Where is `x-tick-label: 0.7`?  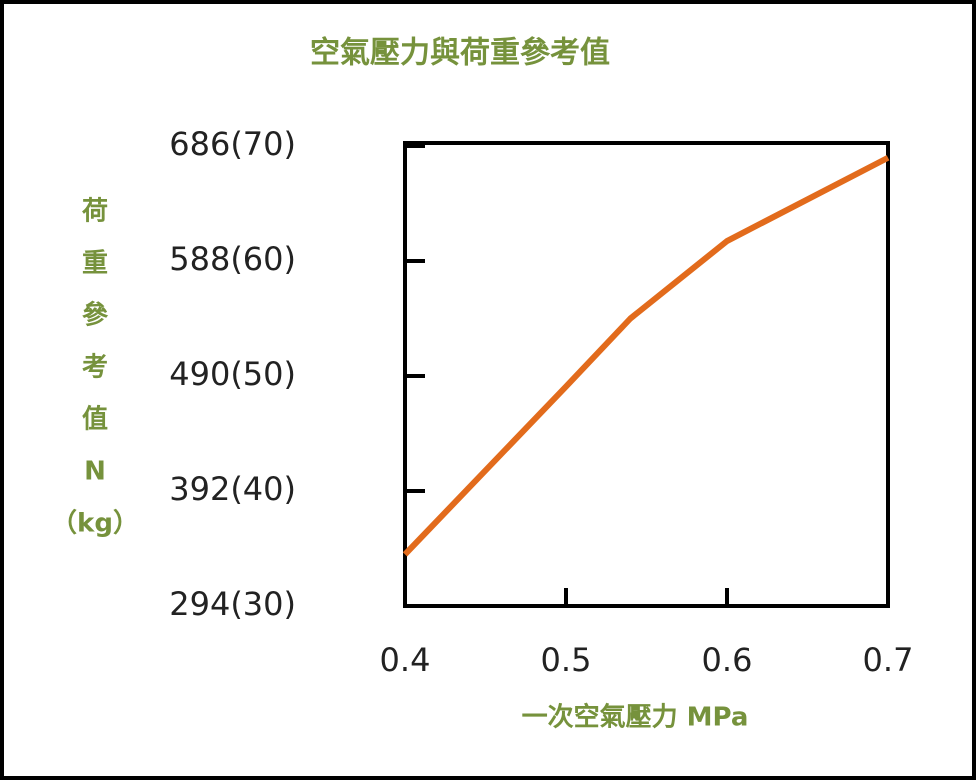 x-tick-label: 0.7 is located at coordinates (888, 660).